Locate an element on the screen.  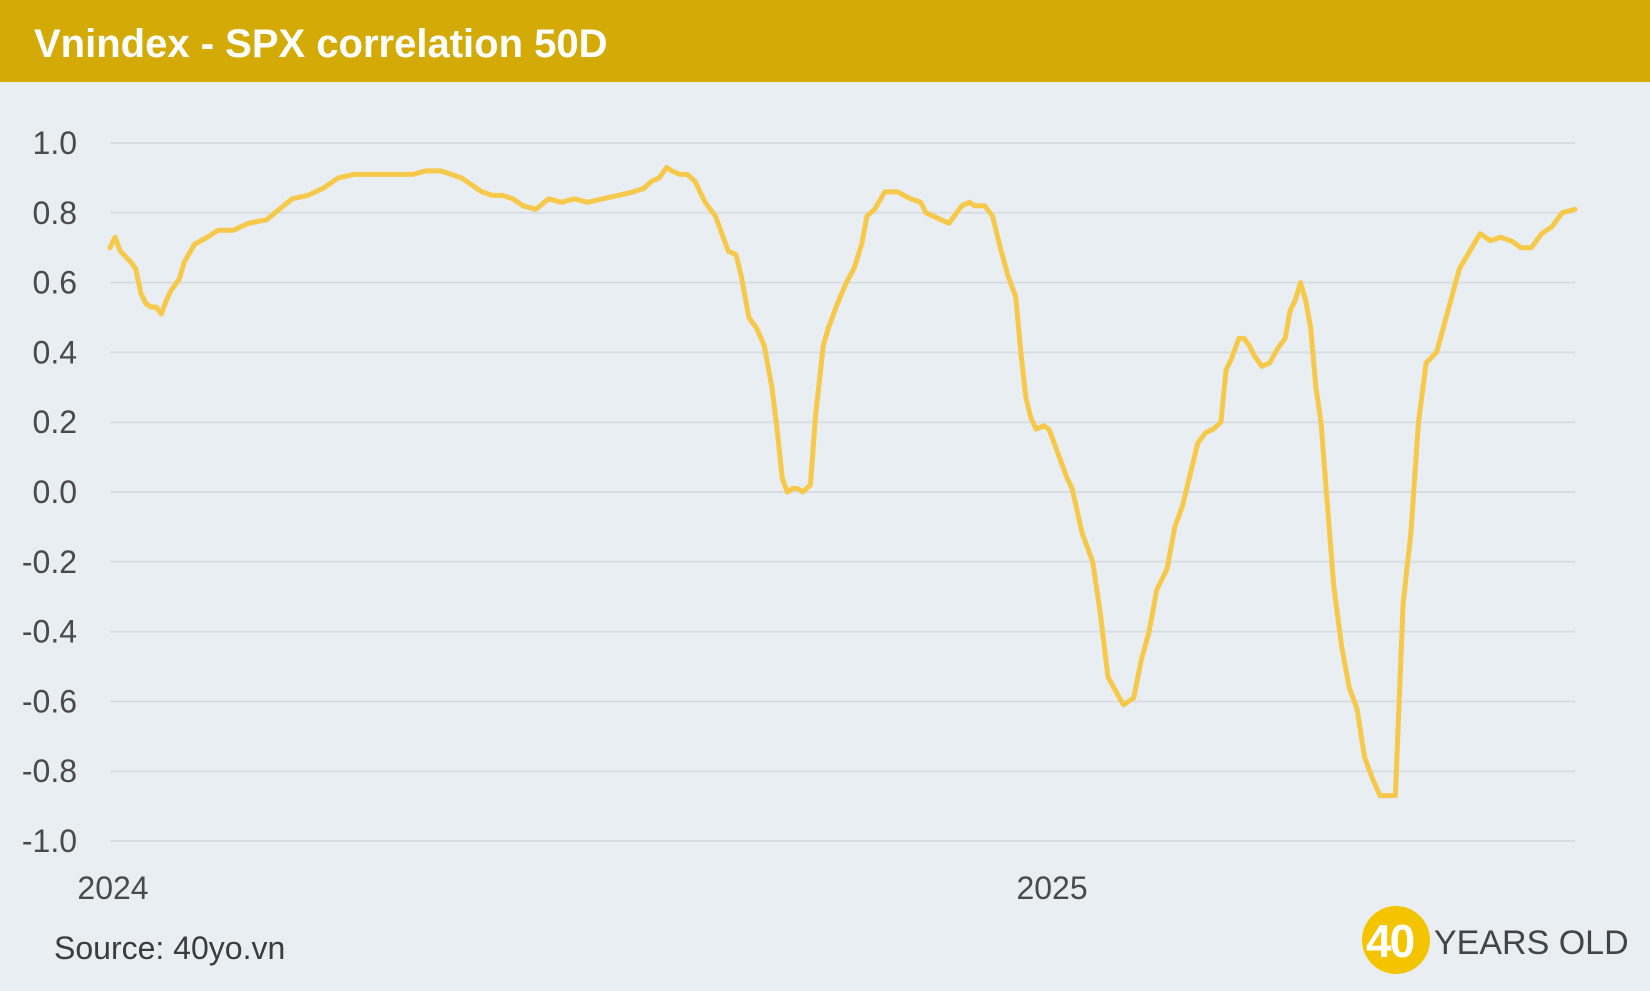
y-axis-tick-labels: 1.0 0.8 0.6 0.4 0.2 0.0 -0.2 -0.4 -0.6 -0.8 -1.0 is located at coordinates (49, 492).